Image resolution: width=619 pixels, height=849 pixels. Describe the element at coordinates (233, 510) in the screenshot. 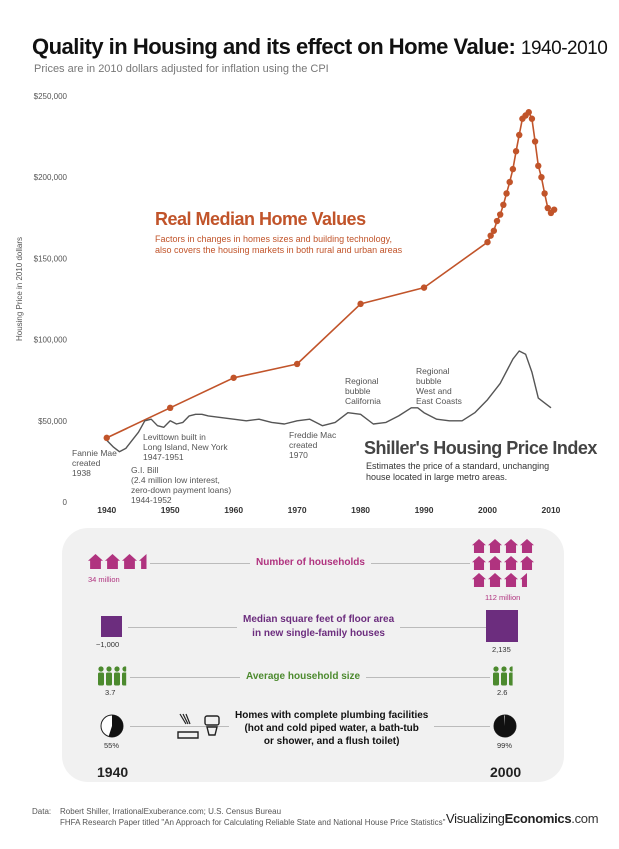

I see `x-tick-label: 1960` at that location.